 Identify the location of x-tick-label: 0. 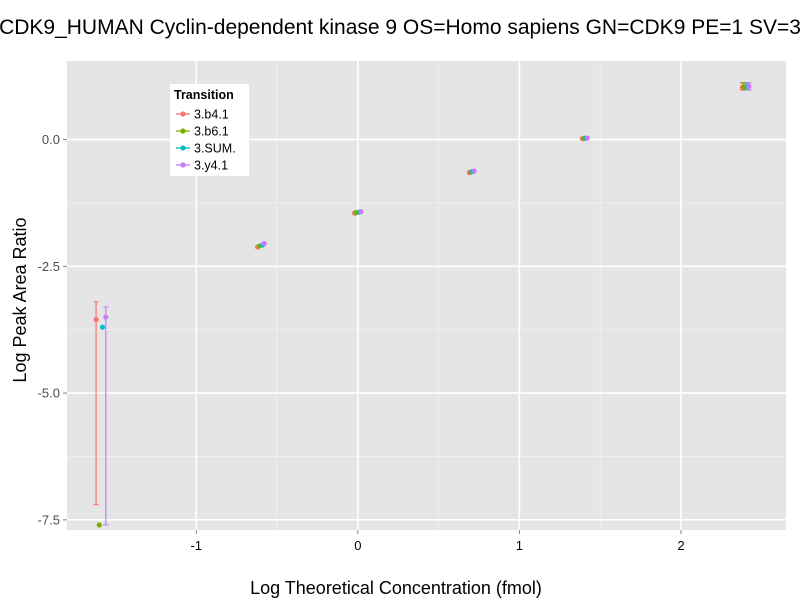
(357, 545).